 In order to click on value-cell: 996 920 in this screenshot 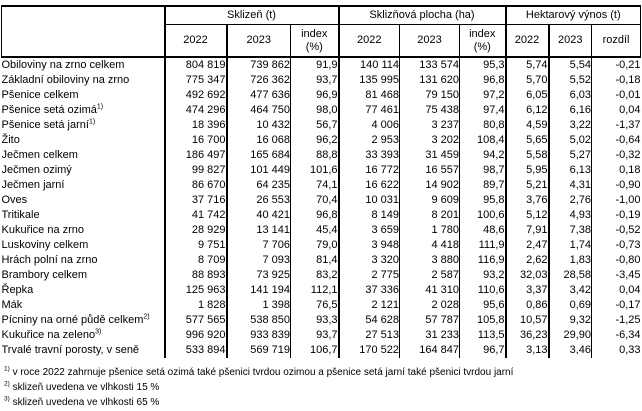, I will do `click(195, 335)`.